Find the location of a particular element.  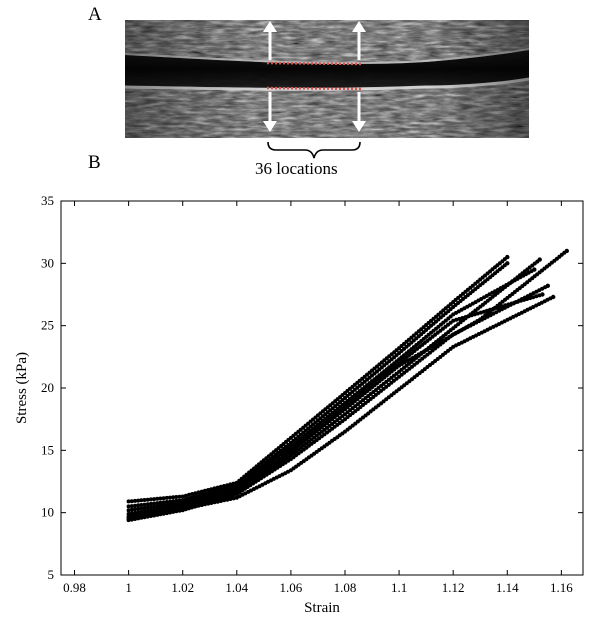

x-tick-label: 1 is located at coordinates (128, 587).